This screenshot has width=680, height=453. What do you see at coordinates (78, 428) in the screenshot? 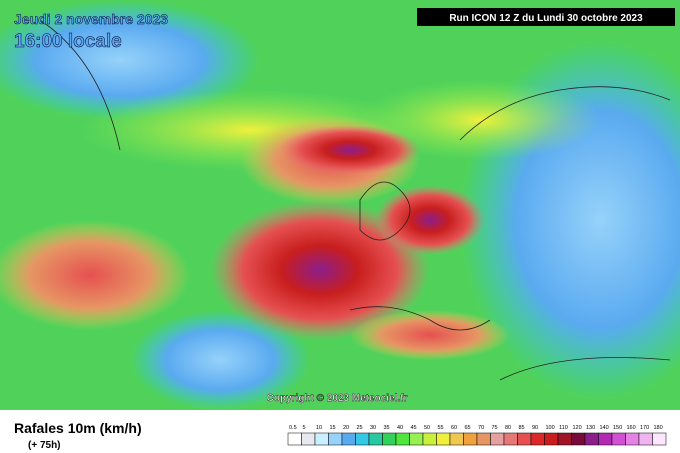
I see `footer-title: Rafales 10m (km/h)` at bounding box center [78, 428].